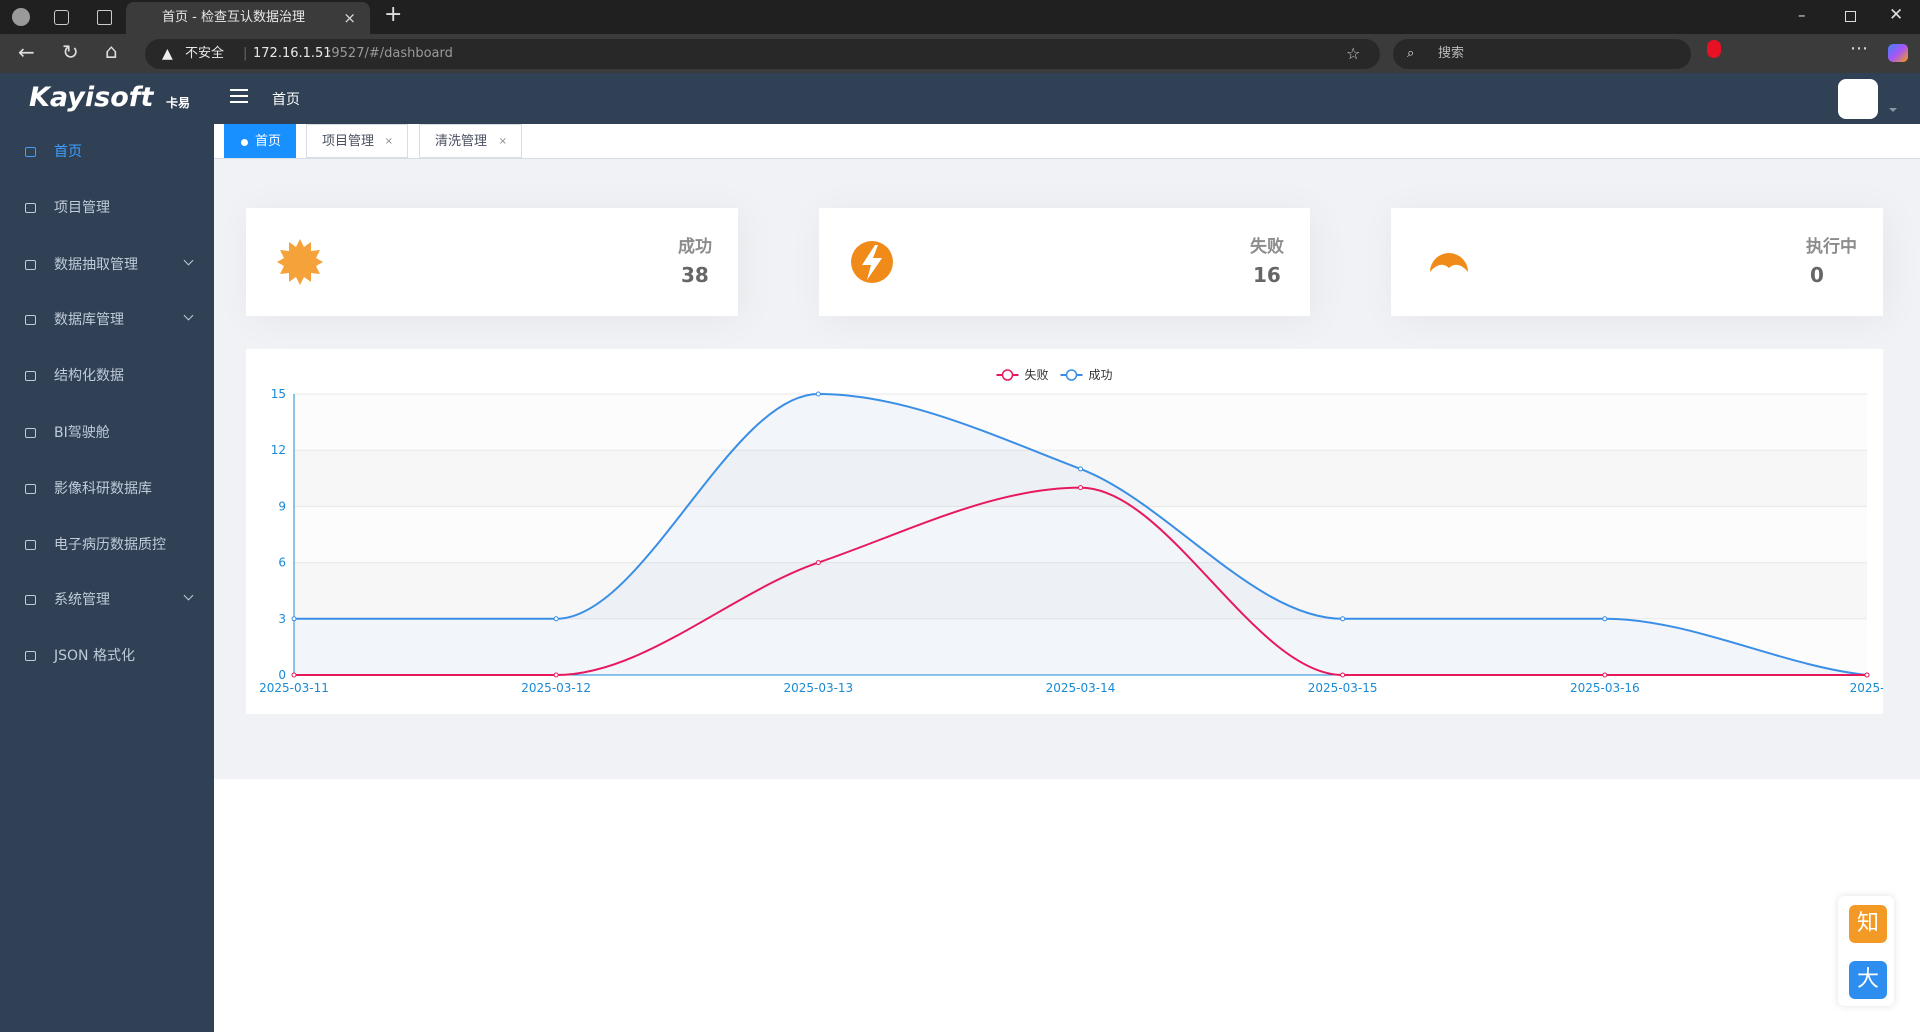 This screenshot has height=1032, width=1920. Describe the element at coordinates (94, 656) in the screenshot. I see `menu-label: JSON 格式化` at that location.